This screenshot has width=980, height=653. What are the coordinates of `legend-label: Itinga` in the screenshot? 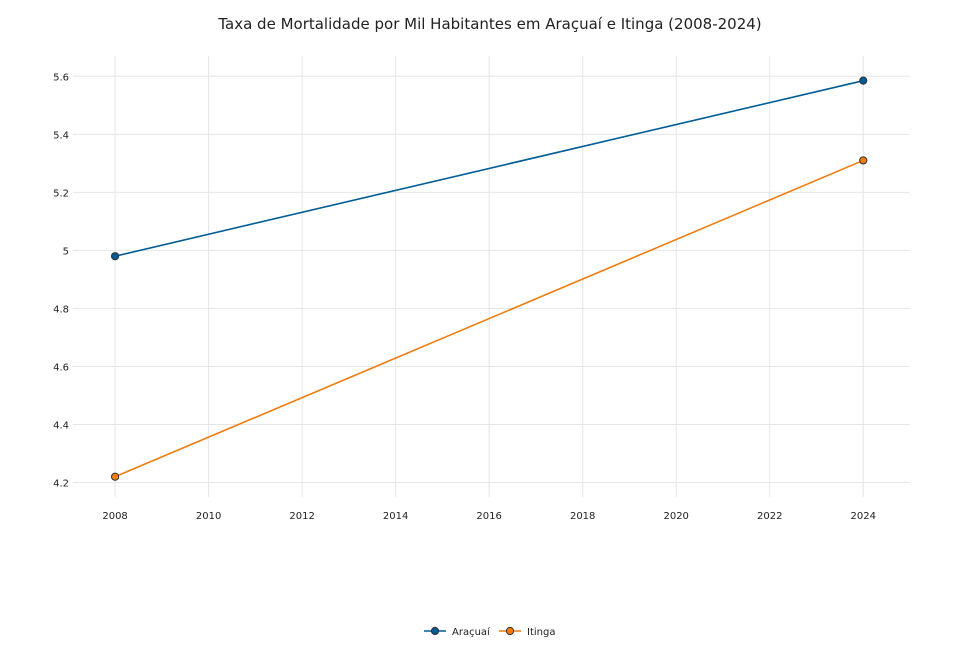 It's located at (541, 632).